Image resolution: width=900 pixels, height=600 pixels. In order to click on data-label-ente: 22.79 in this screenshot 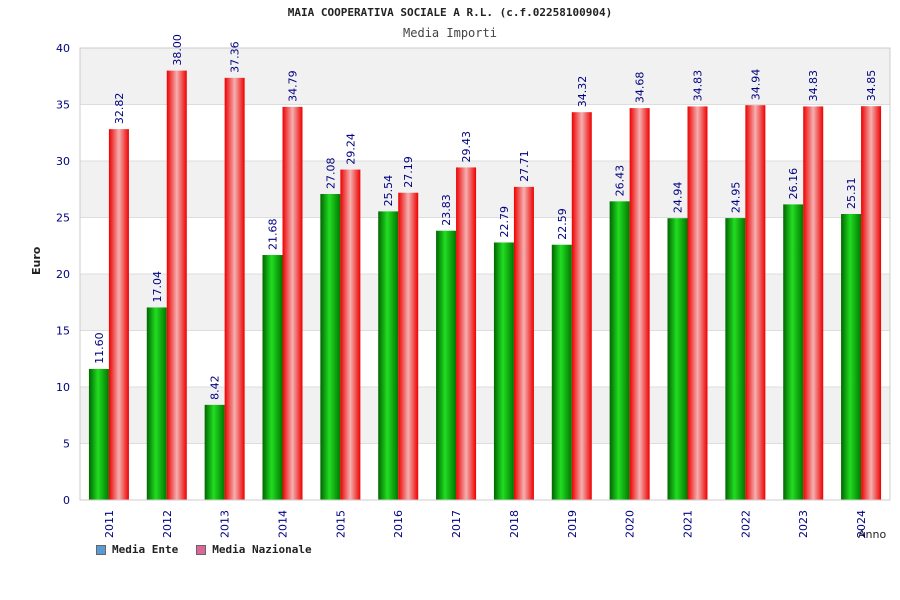, I will do `click(504, 222)`.